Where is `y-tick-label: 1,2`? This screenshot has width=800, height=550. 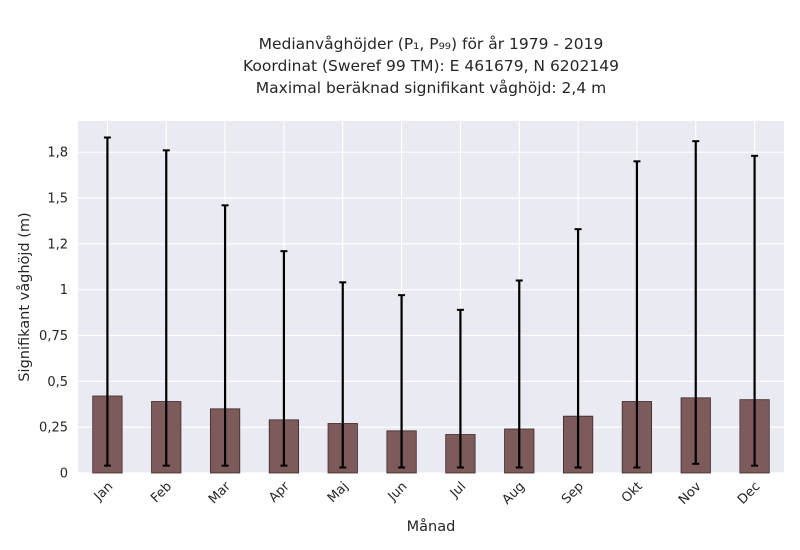
y-tick-label: 1,2 is located at coordinates (57, 244).